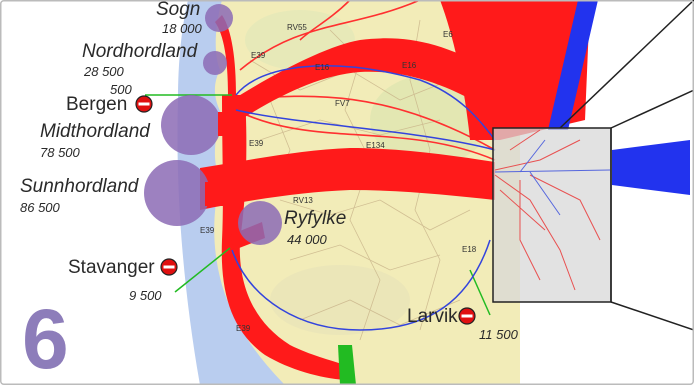 This screenshot has height=385, width=694. I want to click on flow-north-east, so click(361, 79).